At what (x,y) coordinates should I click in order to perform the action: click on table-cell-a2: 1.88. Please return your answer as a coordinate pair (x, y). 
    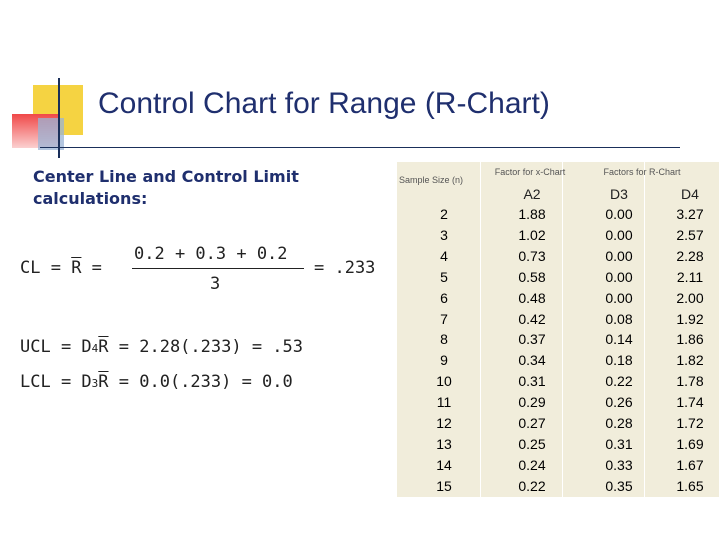
    Looking at the image, I should click on (532, 214).